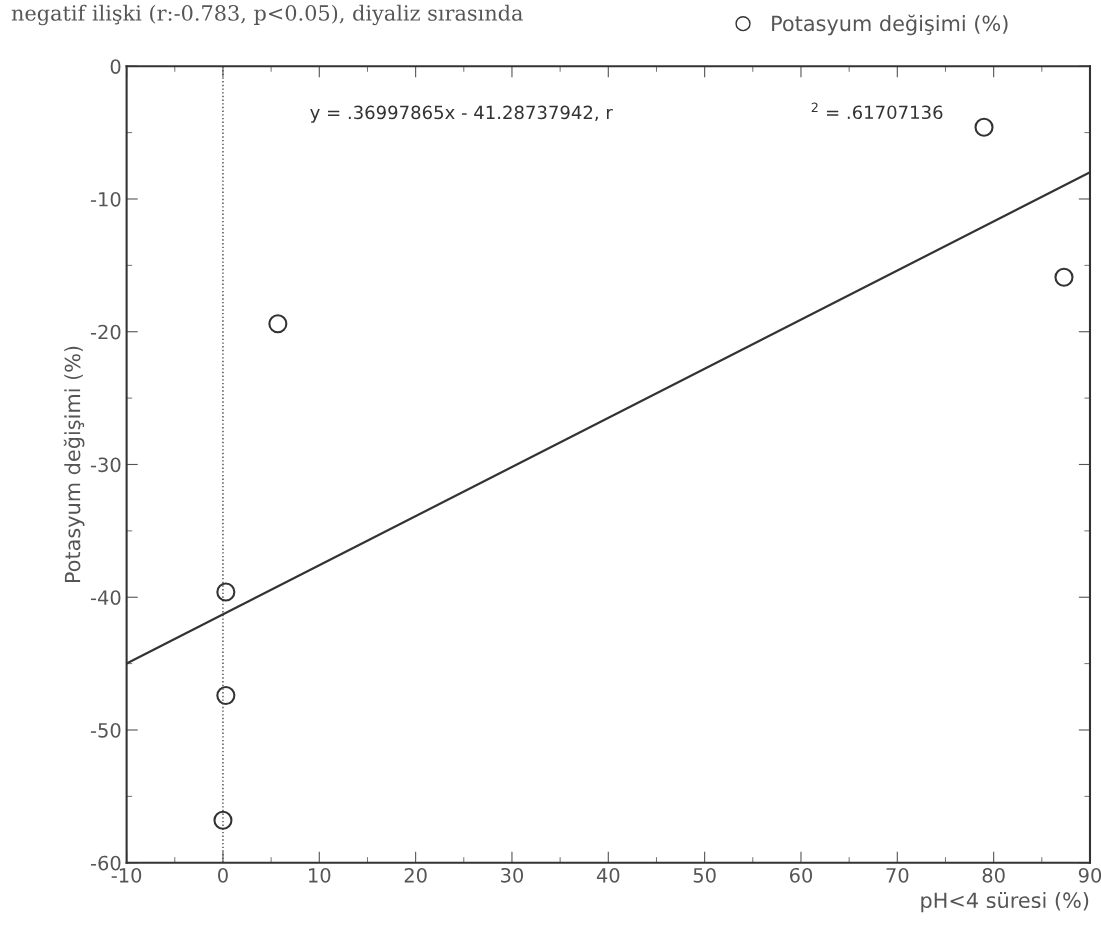 The height and width of the screenshot is (946, 1101). Describe the element at coordinates (415, 875) in the screenshot. I see `x-tick-label: 20` at that location.